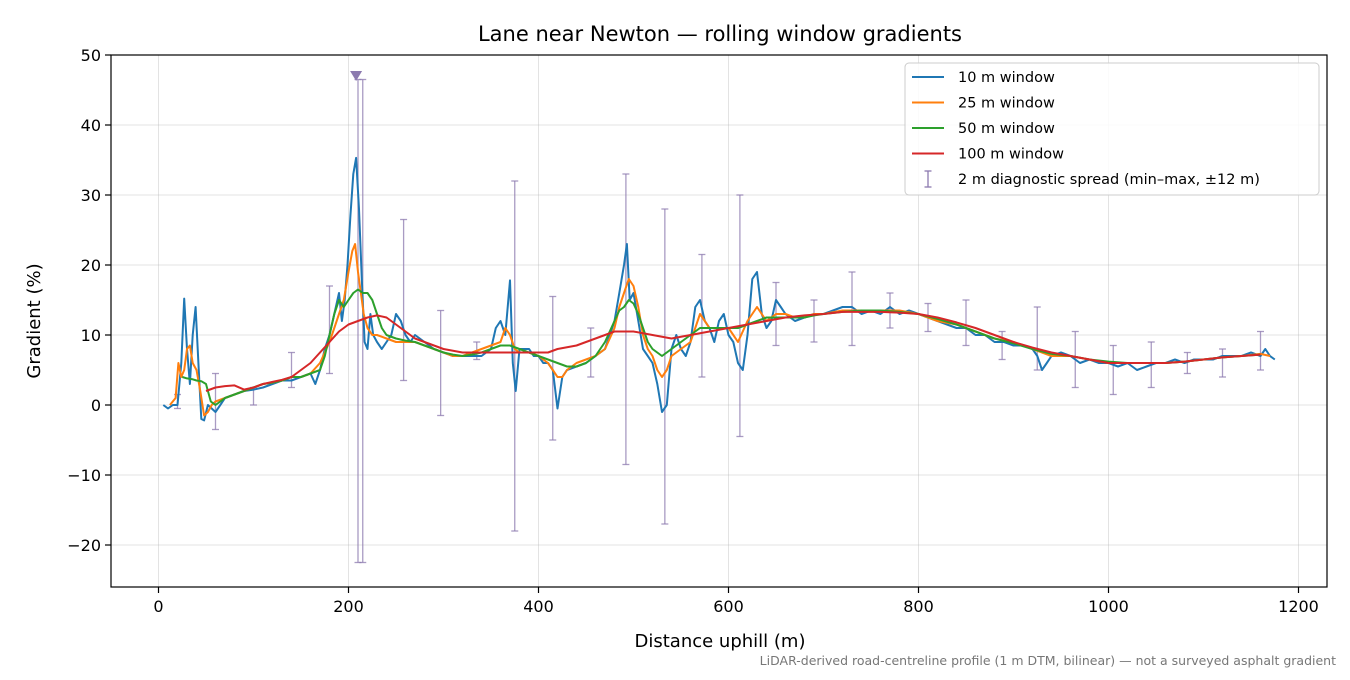 This screenshot has width=1350, height=680. I want to click on y-tick-label: 30, so click(91, 195).